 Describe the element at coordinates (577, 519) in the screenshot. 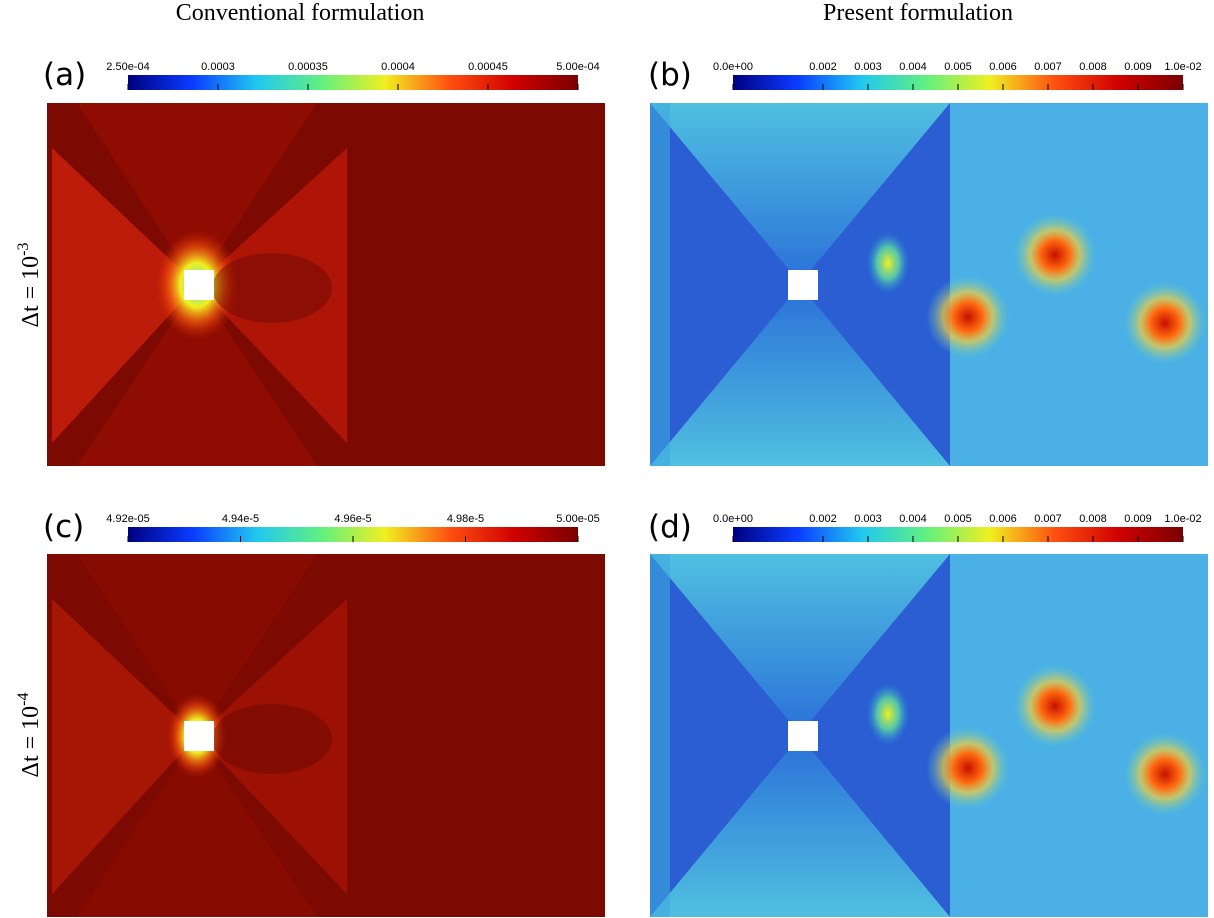

I see `colorbar-tick-label: 5.00e-05` at that location.